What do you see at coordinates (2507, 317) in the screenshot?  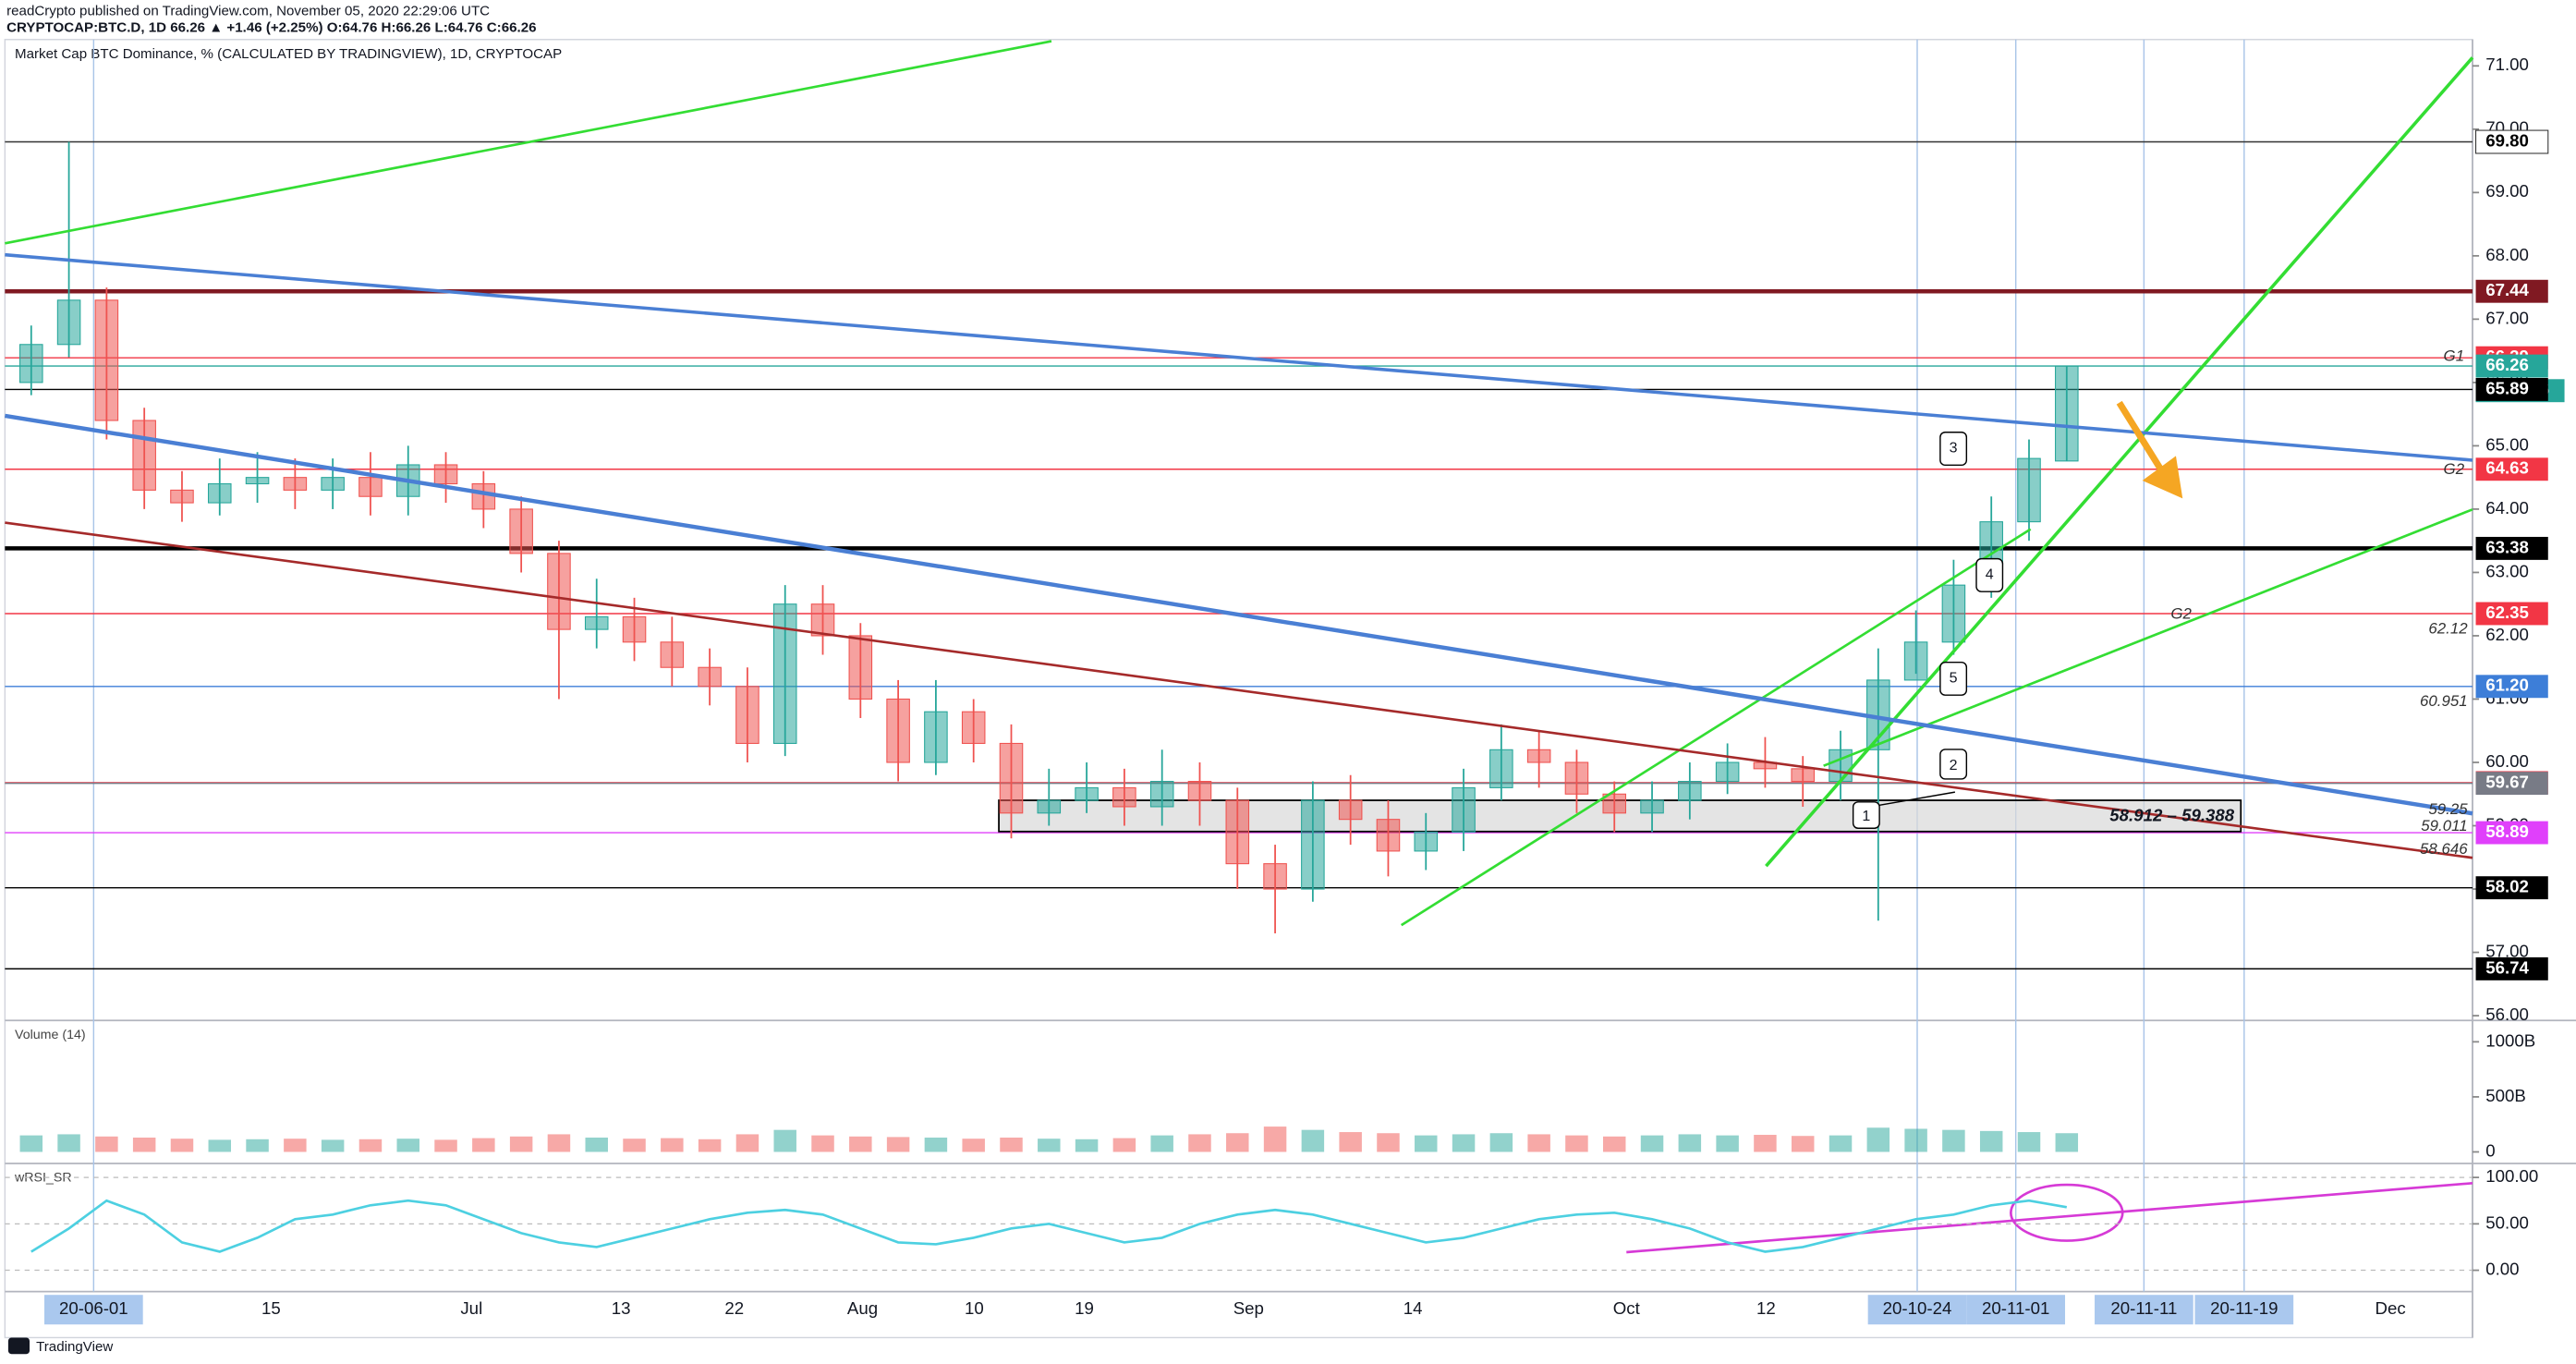 I see `y-tick-label: 67.00` at bounding box center [2507, 317].